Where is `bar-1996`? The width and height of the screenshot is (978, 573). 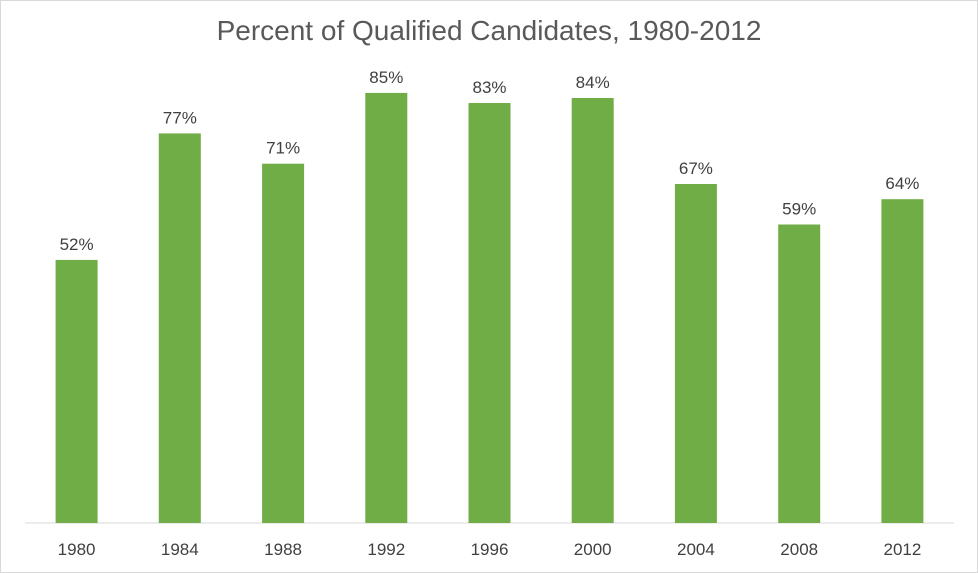
bar-1996 is located at coordinates (489, 313).